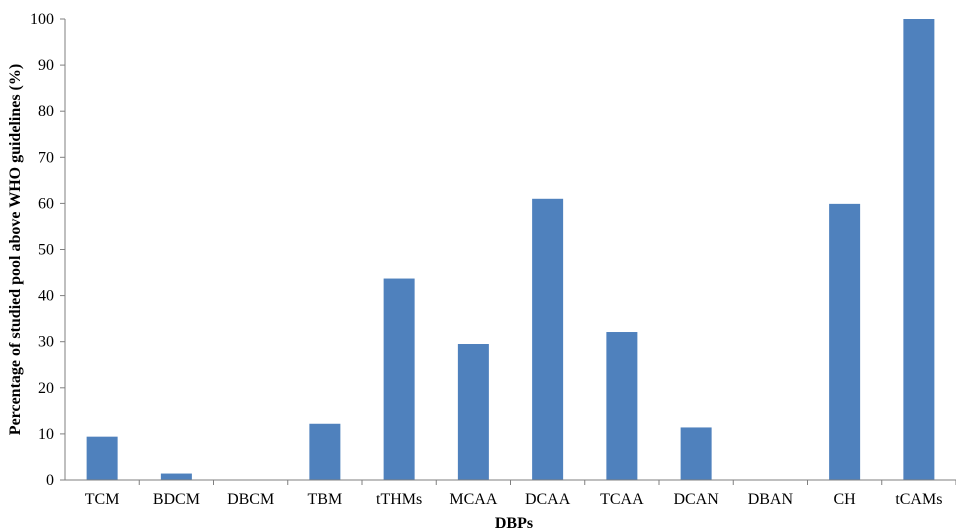 This screenshot has height=532, width=956. What do you see at coordinates (50, 480) in the screenshot?
I see `y-tick-label: 0` at bounding box center [50, 480].